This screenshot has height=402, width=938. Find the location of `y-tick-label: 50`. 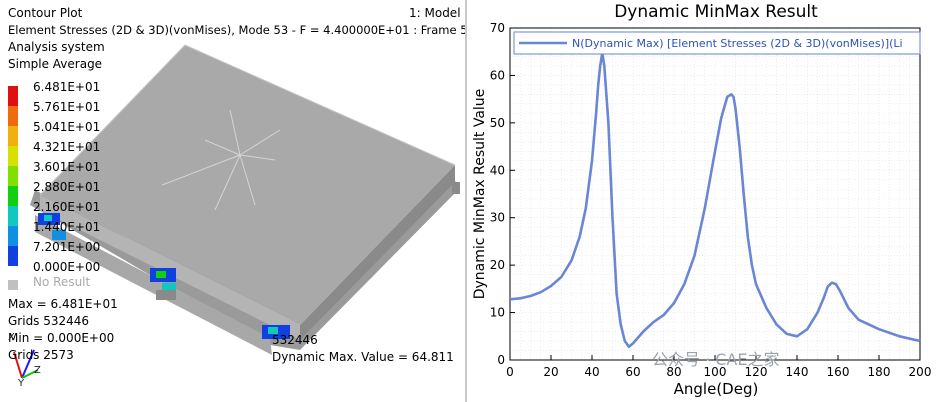

y-tick-label: 50 is located at coordinates (497, 123).